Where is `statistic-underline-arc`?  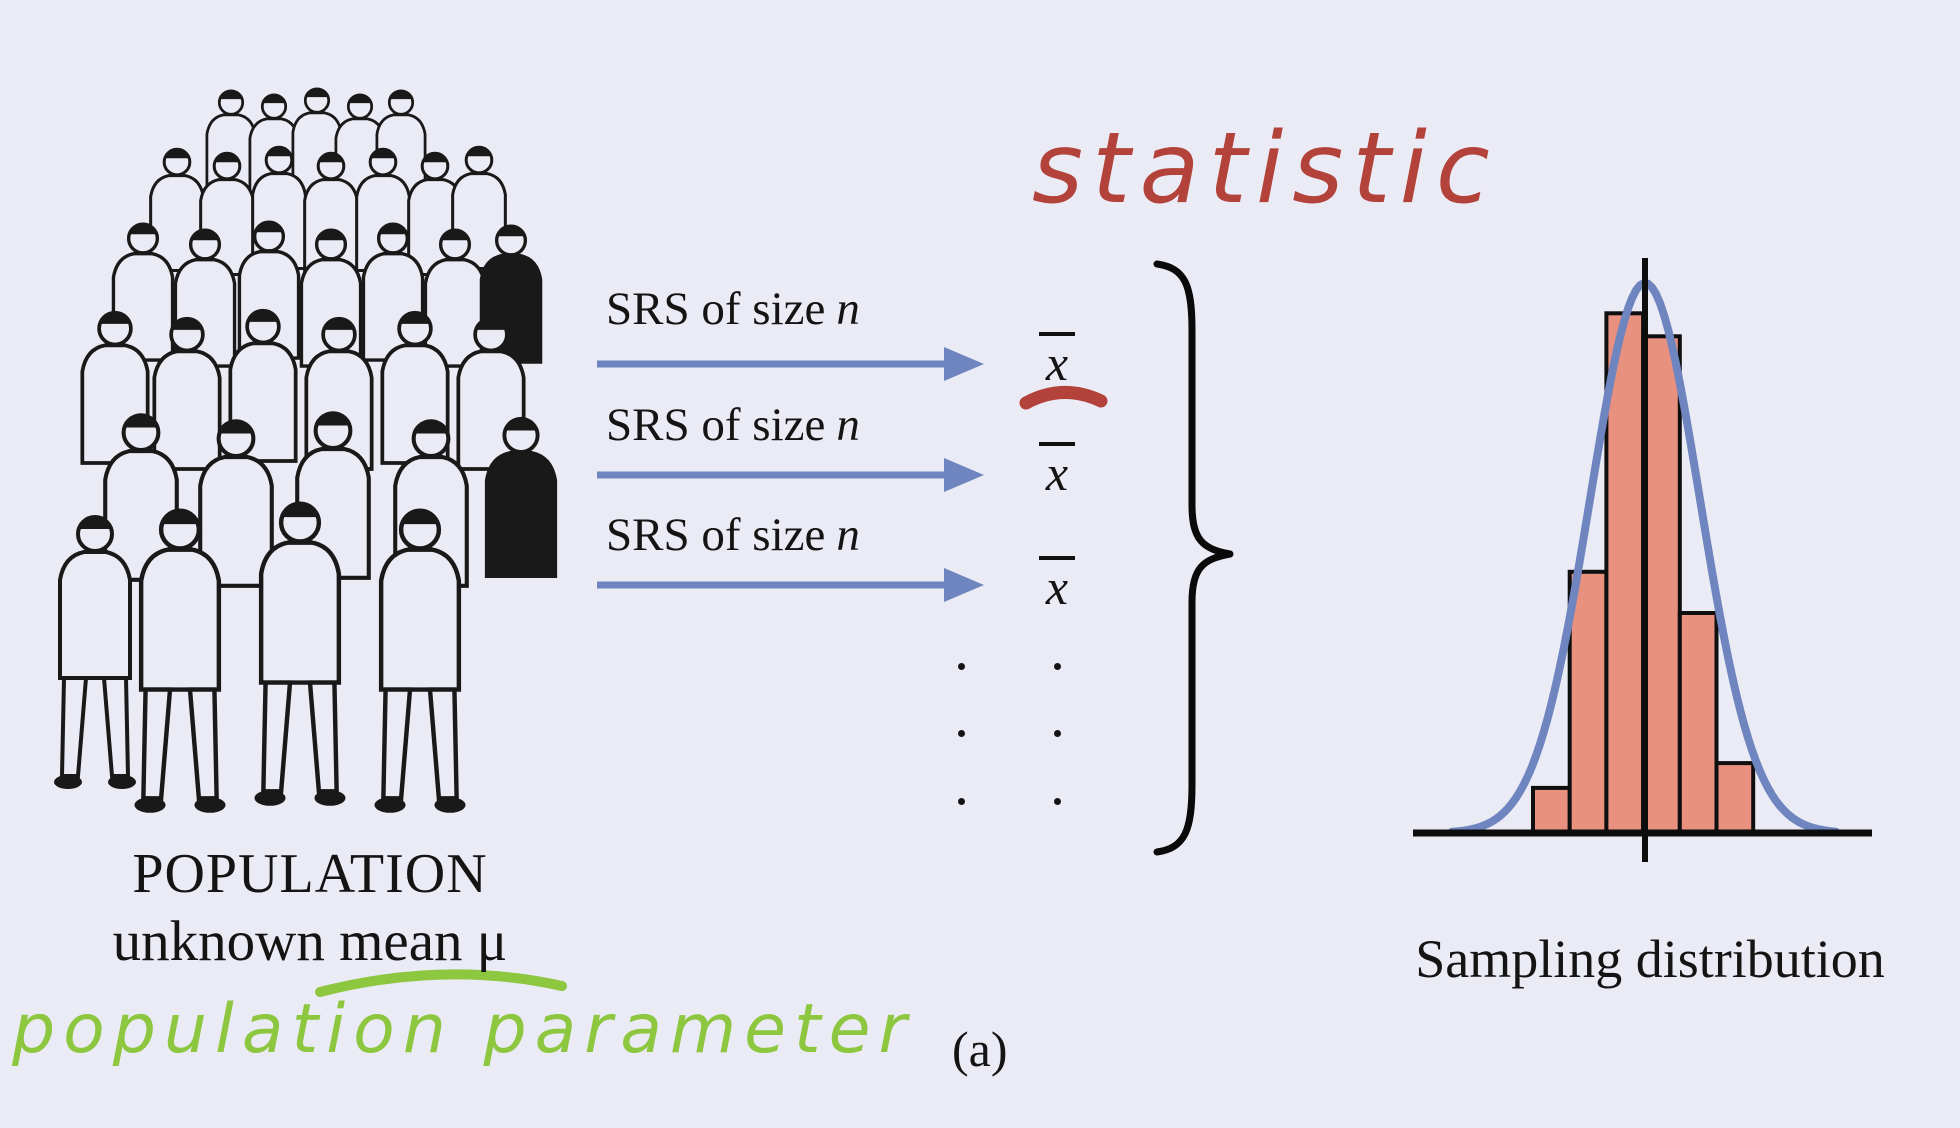 statistic-underline-arc is located at coordinates (1063, 398).